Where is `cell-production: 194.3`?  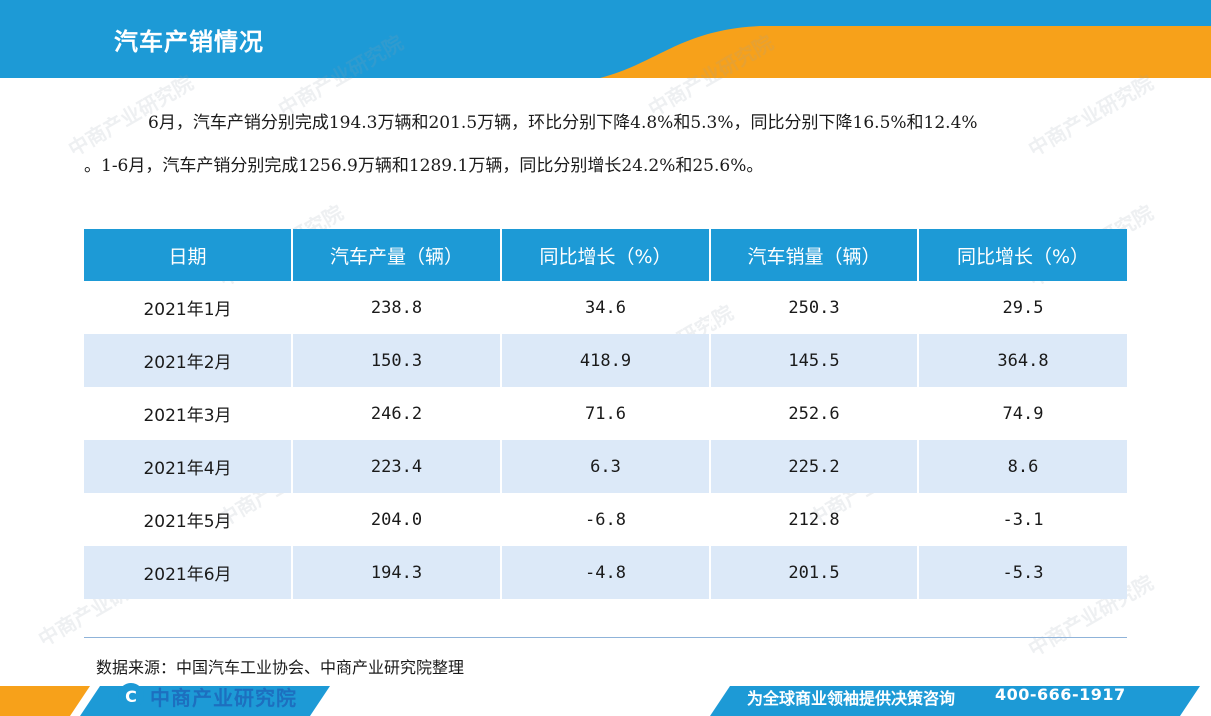 cell-production: 194.3 is located at coordinates (396, 572).